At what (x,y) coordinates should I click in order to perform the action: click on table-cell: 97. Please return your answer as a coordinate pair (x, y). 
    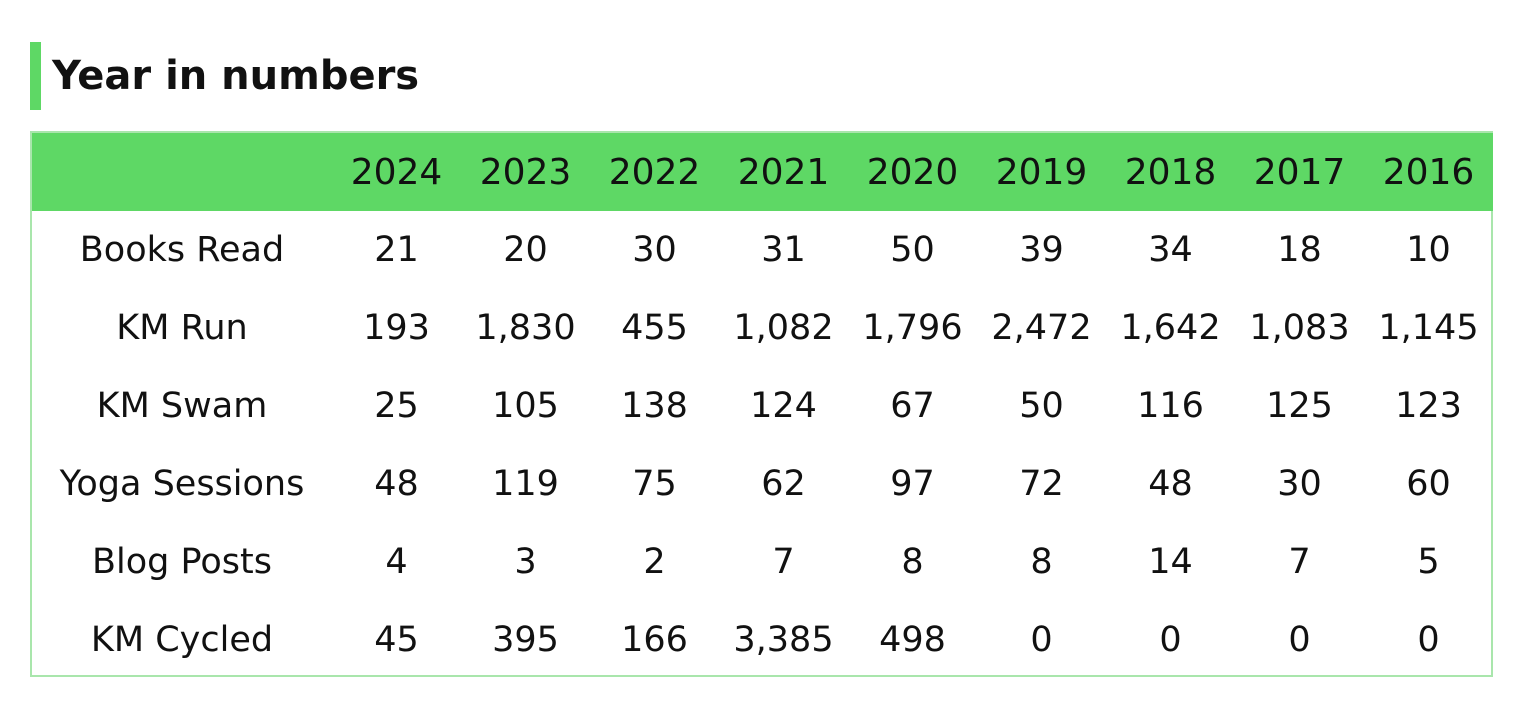
    Looking at the image, I should click on (912, 484).